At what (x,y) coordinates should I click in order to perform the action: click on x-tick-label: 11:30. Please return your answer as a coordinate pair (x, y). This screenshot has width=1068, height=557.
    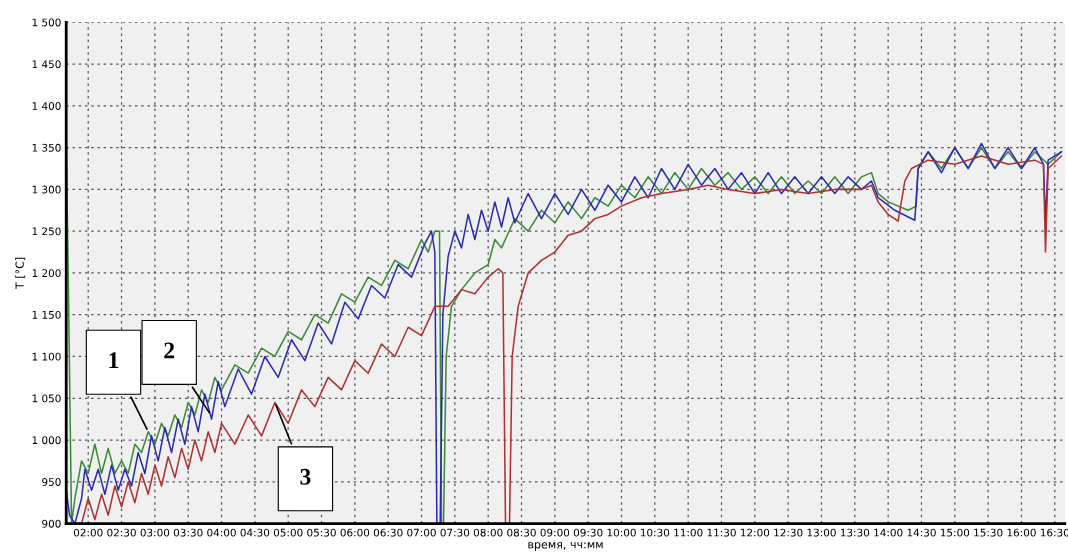
    Looking at the image, I should click on (721, 532).